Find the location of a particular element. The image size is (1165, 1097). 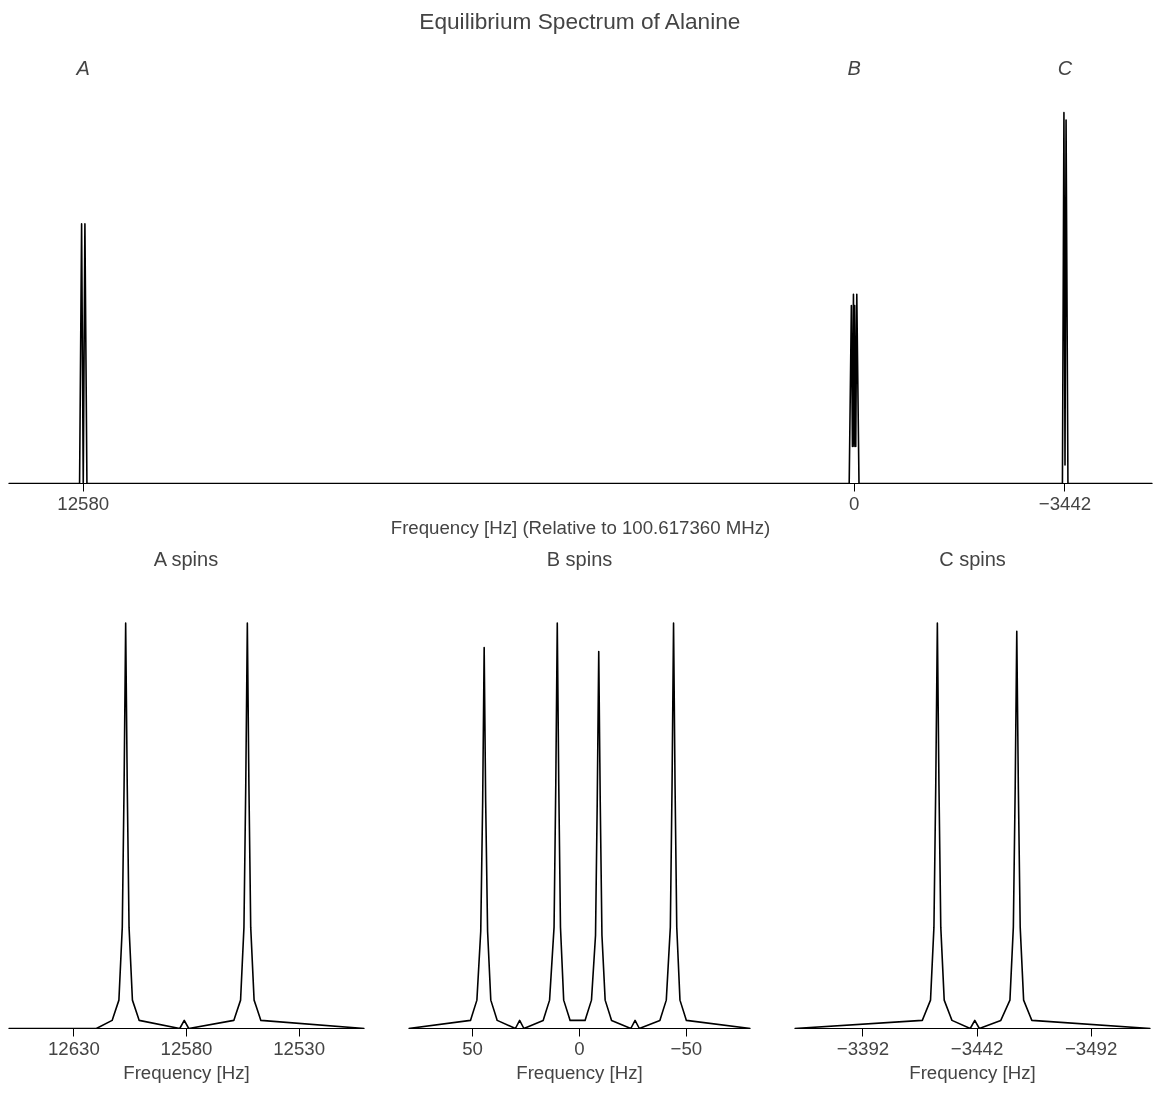

x-tick-label: 12530 is located at coordinates (299, 1048).